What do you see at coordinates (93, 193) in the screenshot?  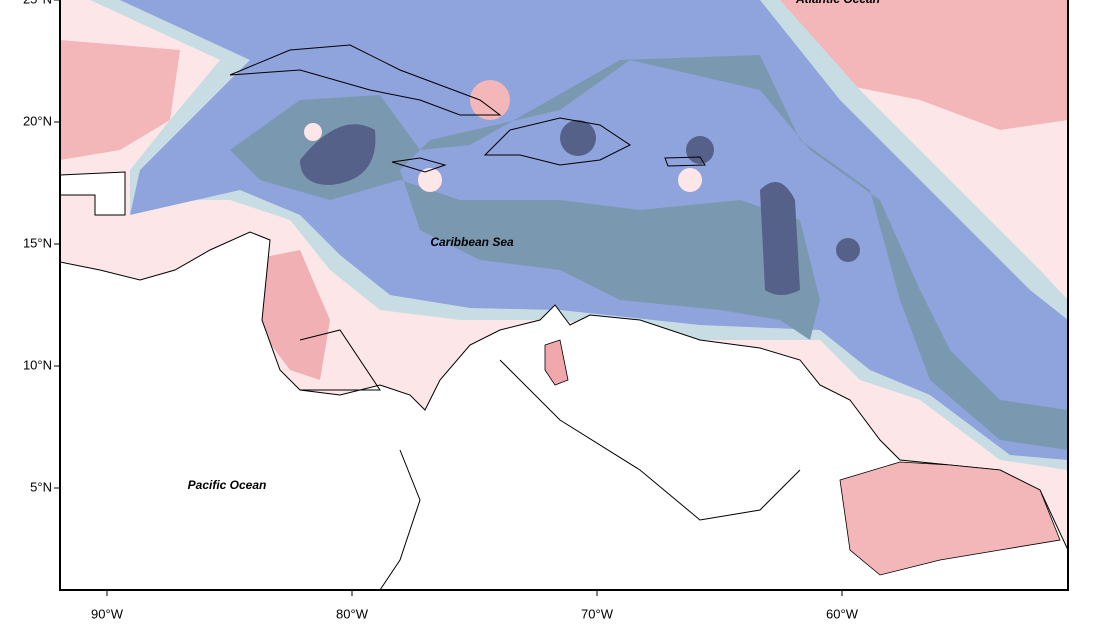 I see `land` at bounding box center [93, 193].